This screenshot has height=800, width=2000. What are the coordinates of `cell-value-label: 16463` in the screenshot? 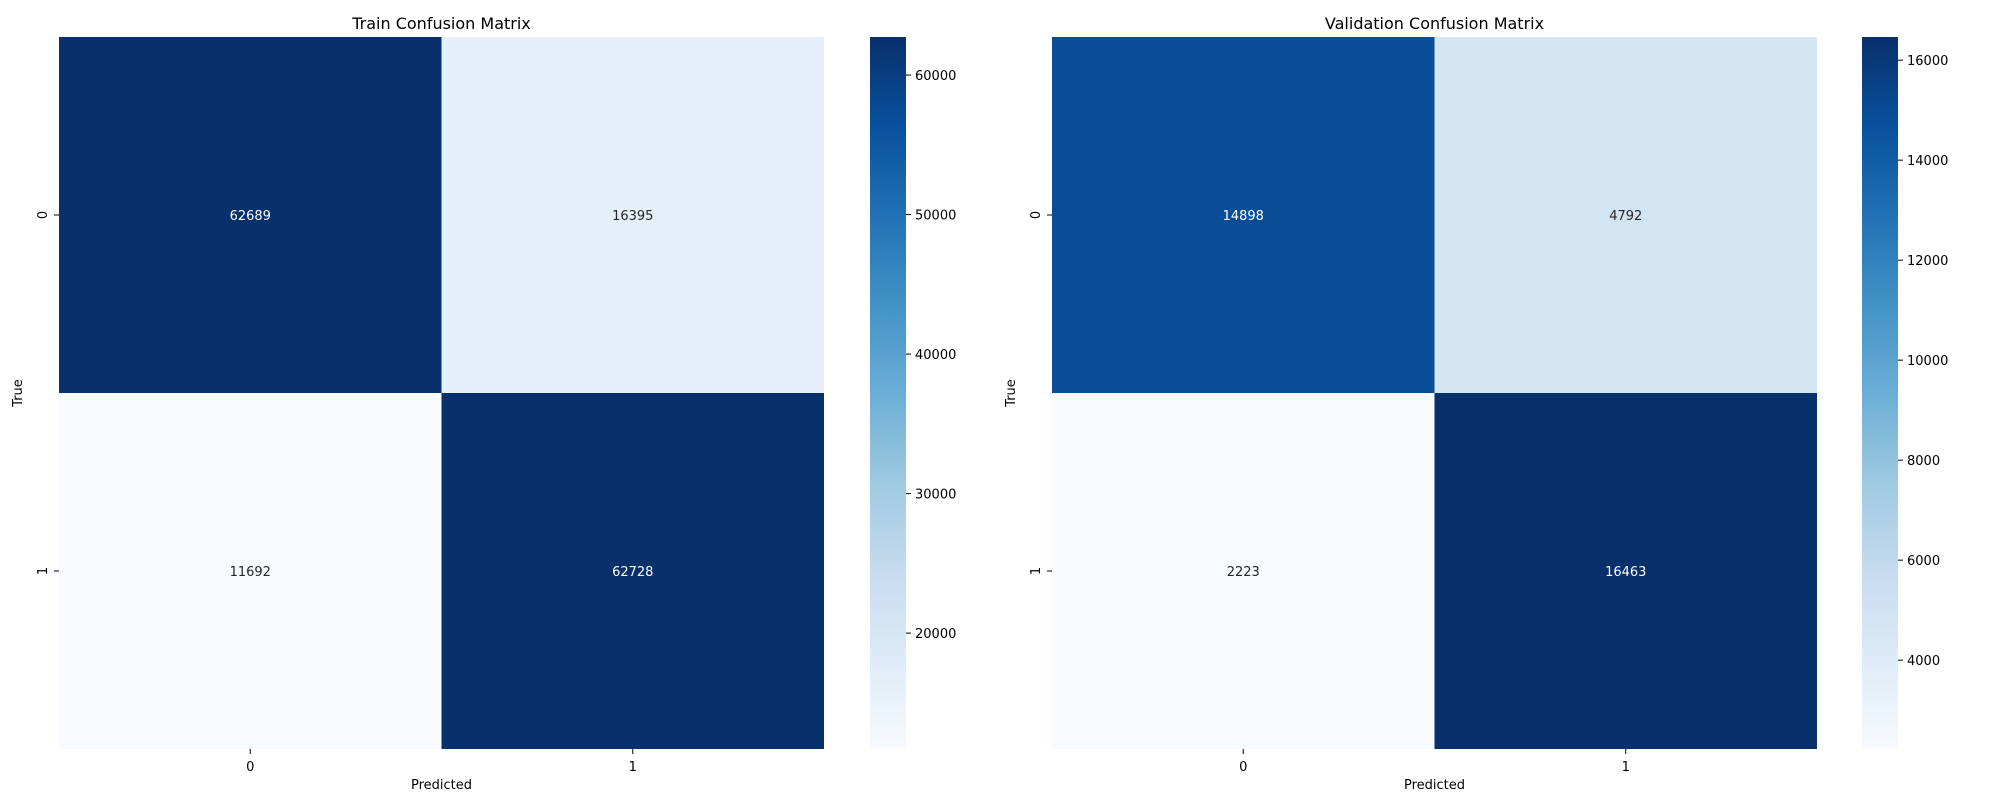 It's located at (1625, 572).